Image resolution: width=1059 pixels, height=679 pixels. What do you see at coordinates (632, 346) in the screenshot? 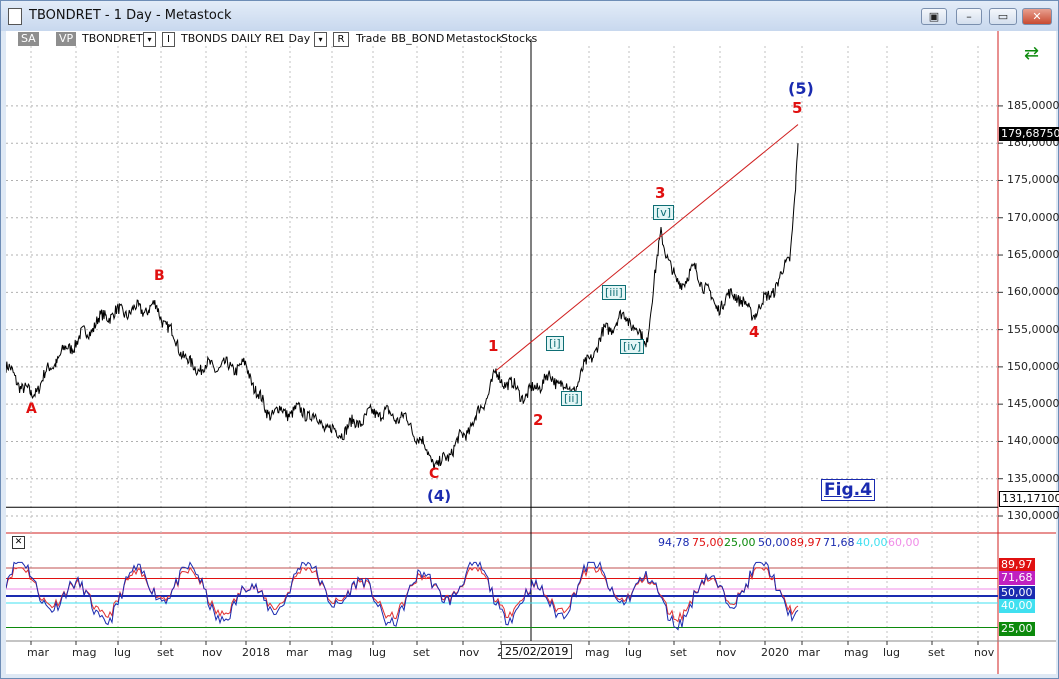
I see `wave-label-iv: [iv]` at bounding box center [632, 346].